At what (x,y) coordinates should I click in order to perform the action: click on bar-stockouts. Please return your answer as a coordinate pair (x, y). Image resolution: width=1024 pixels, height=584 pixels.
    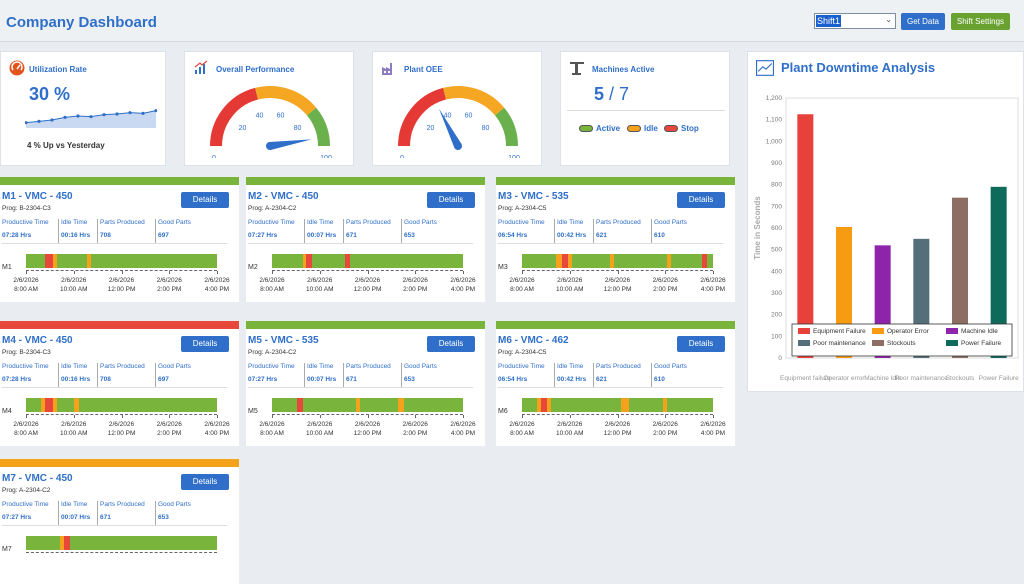
    Looking at the image, I should click on (960, 277).